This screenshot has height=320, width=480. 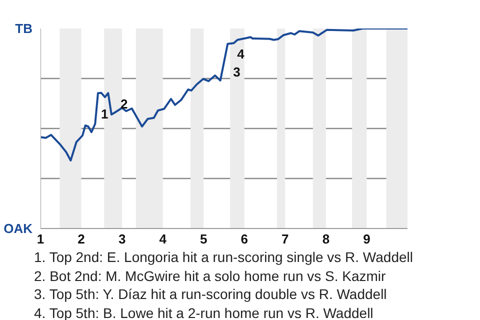 What do you see at coordinates (19, 228) in the screenshot?
I see `text: OAK` at bounding box center [19, 228].